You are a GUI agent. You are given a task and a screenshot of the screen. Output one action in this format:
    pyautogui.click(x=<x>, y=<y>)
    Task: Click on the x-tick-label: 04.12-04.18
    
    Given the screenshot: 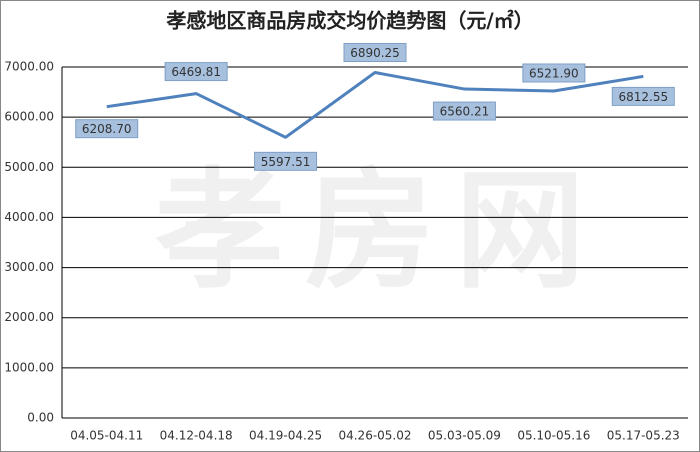 What is the action you would take?
    pyautogui.click(x=196, y=436)
    